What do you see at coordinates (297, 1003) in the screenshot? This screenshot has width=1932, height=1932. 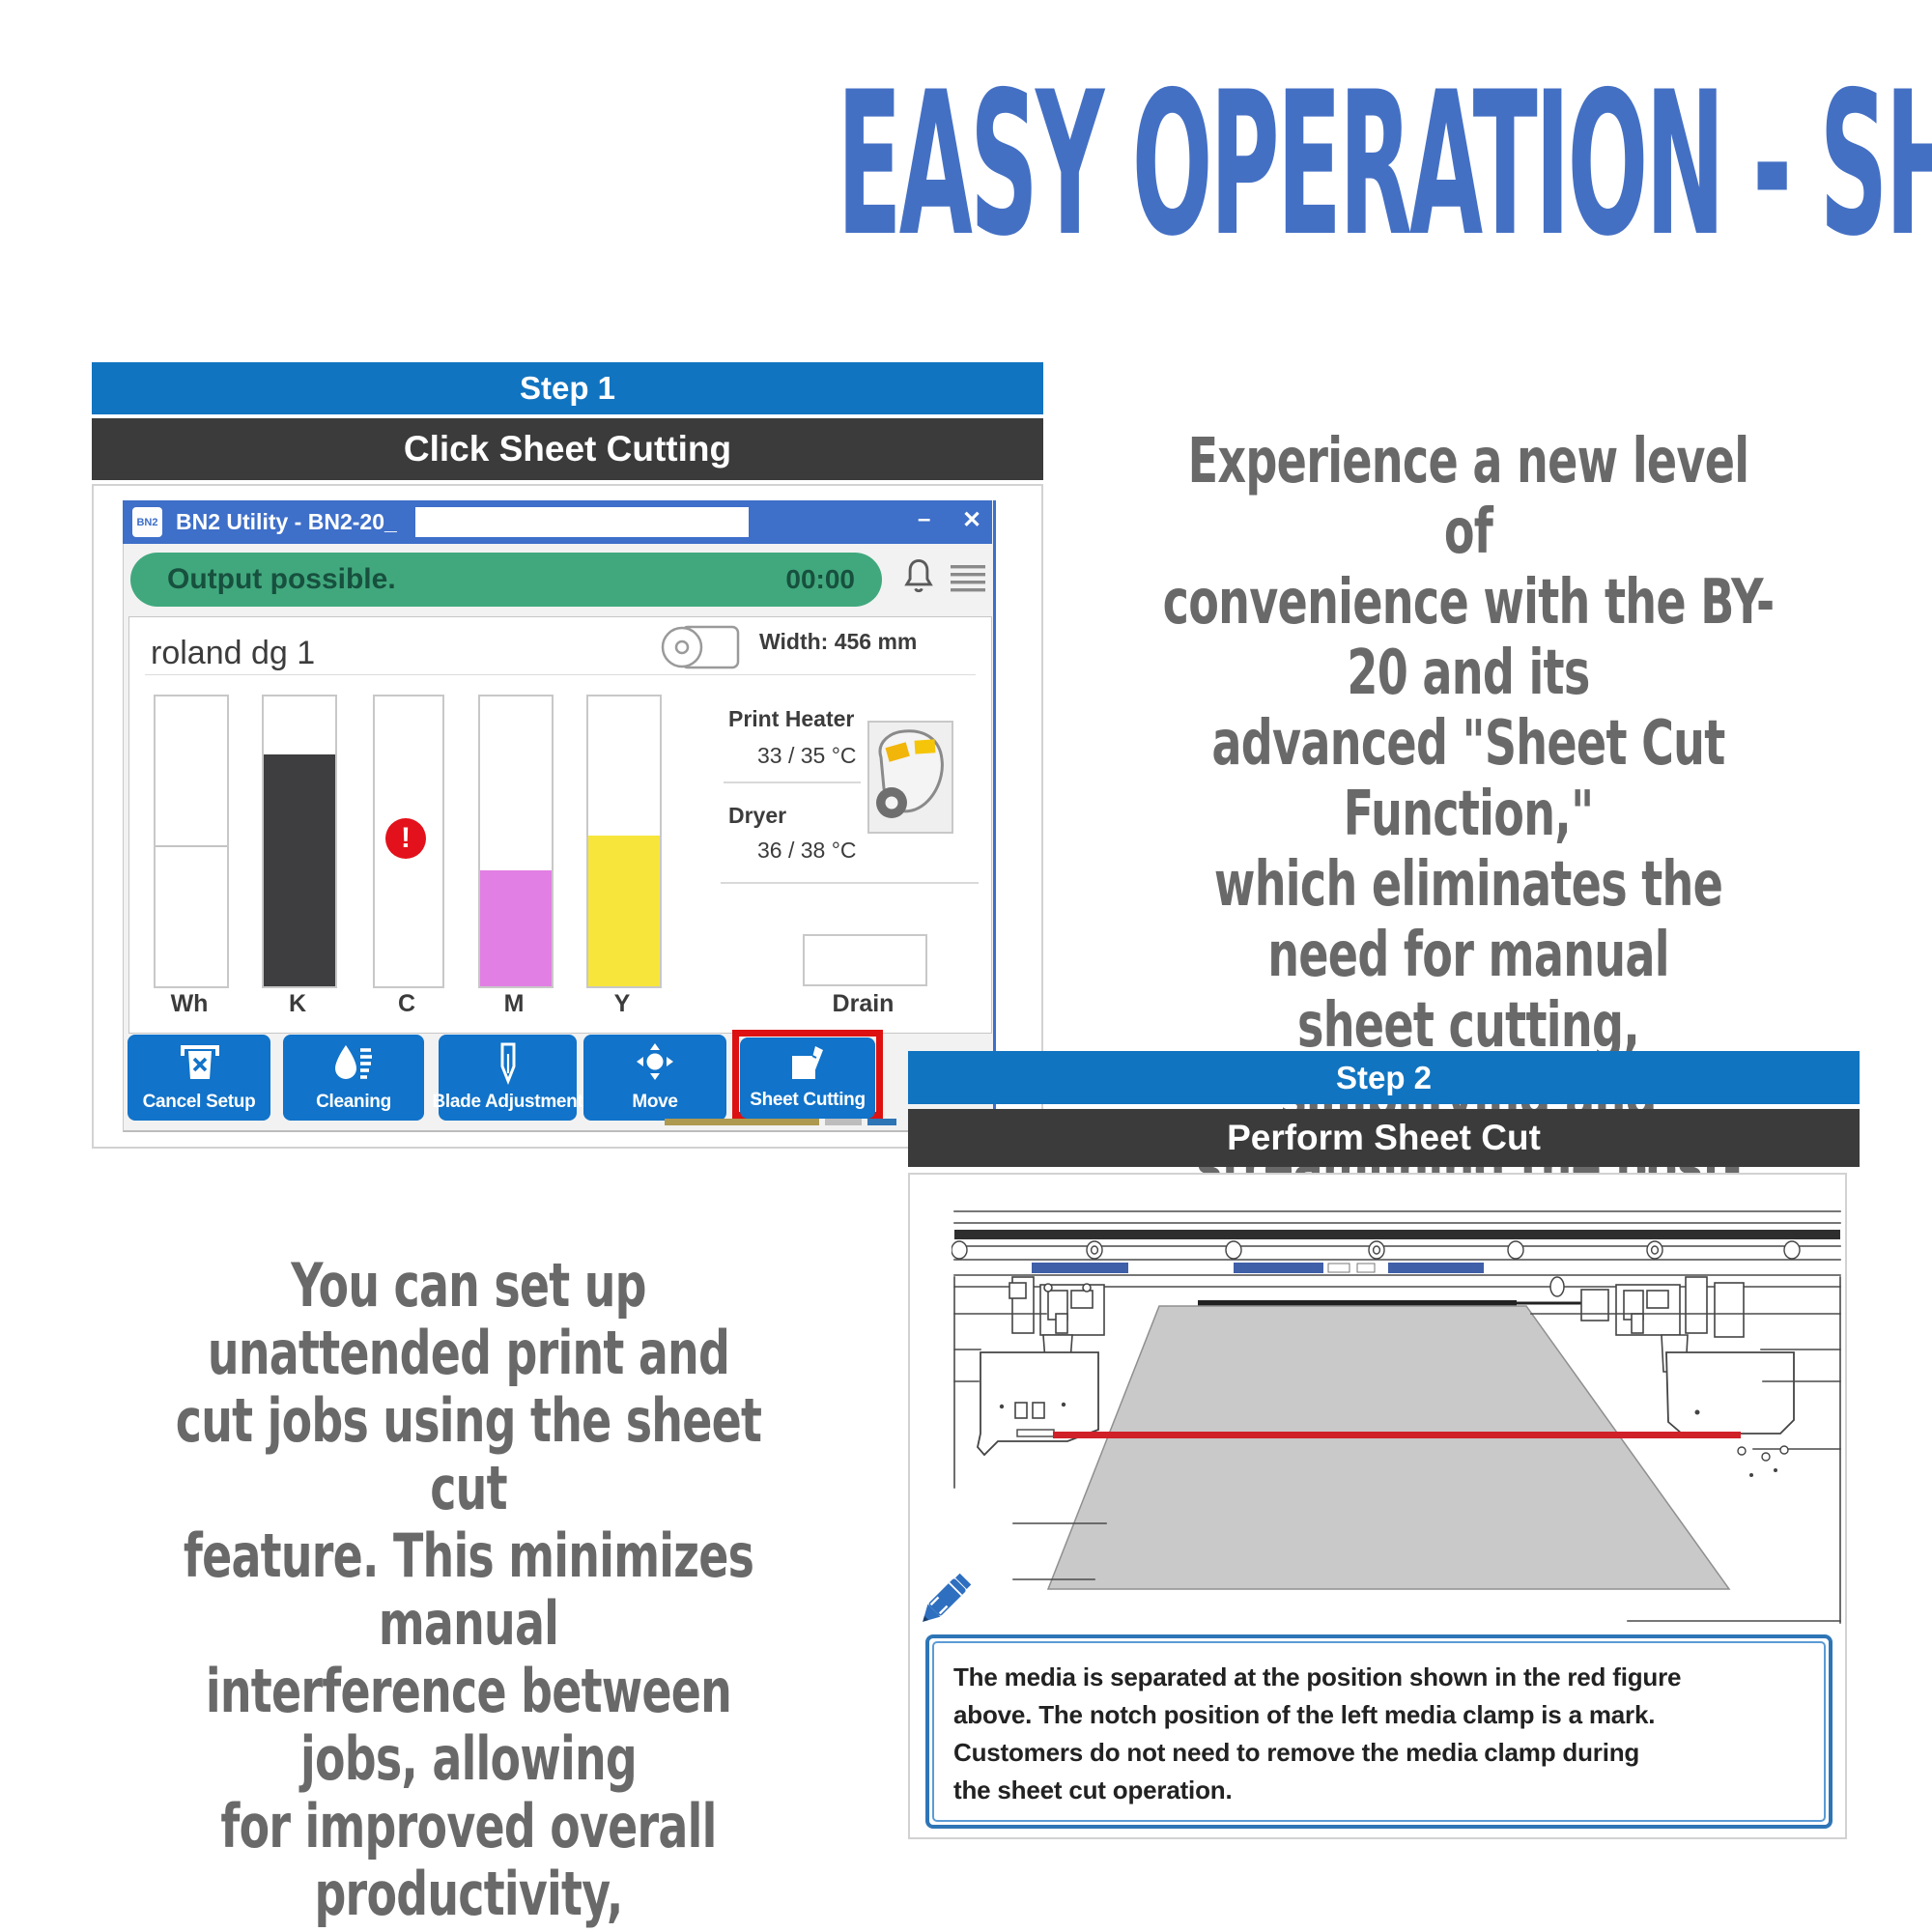 I see `ink-label-k: K` at bounding box center [297, 1003].